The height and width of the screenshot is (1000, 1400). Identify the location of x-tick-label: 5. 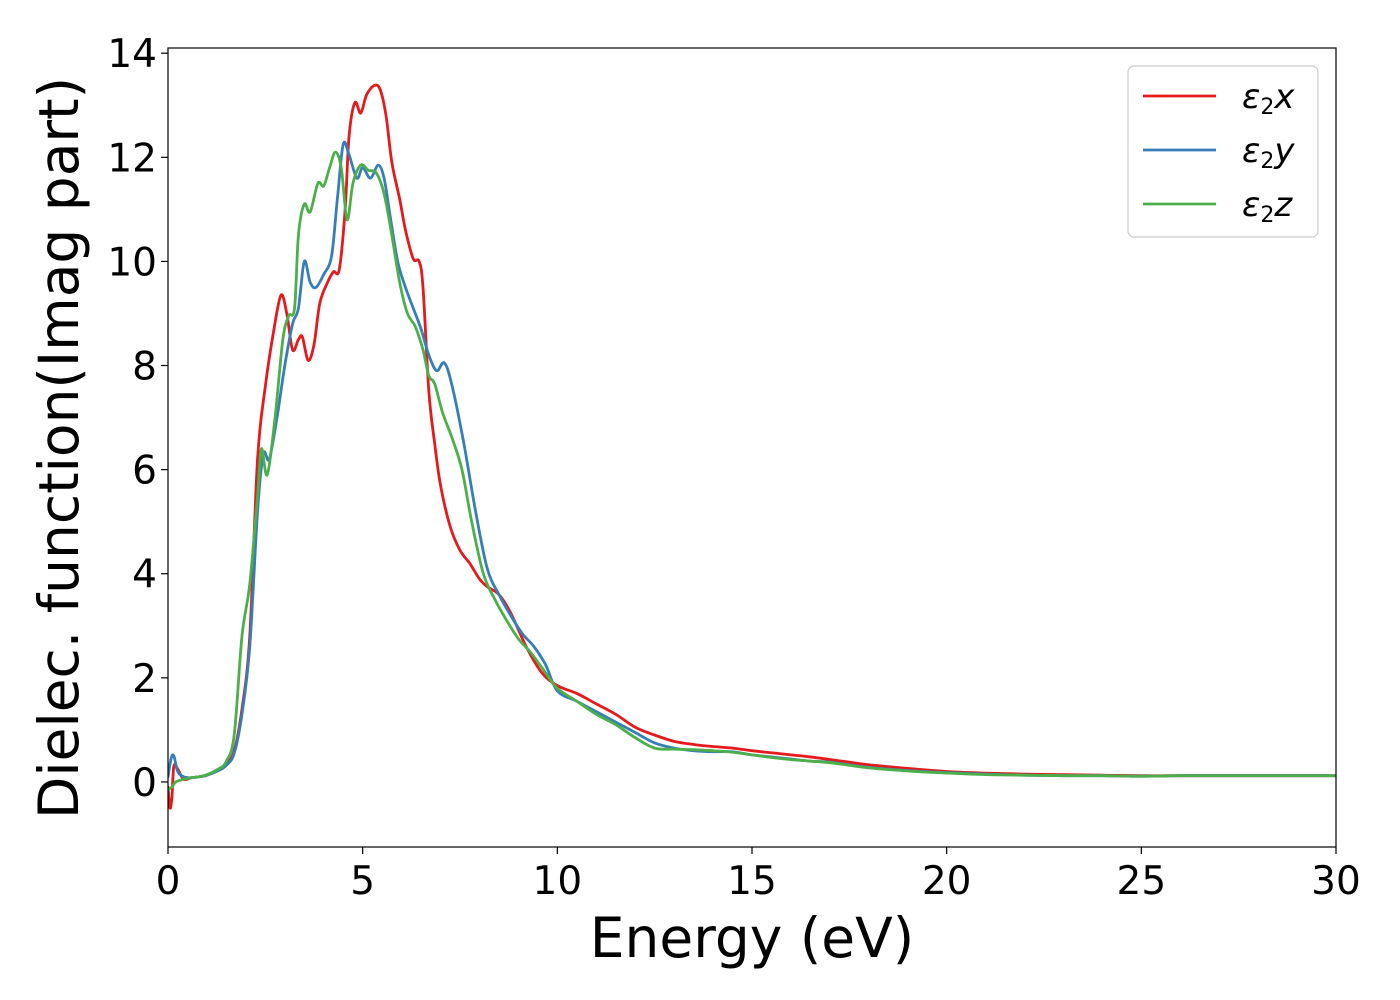
(362, 881).